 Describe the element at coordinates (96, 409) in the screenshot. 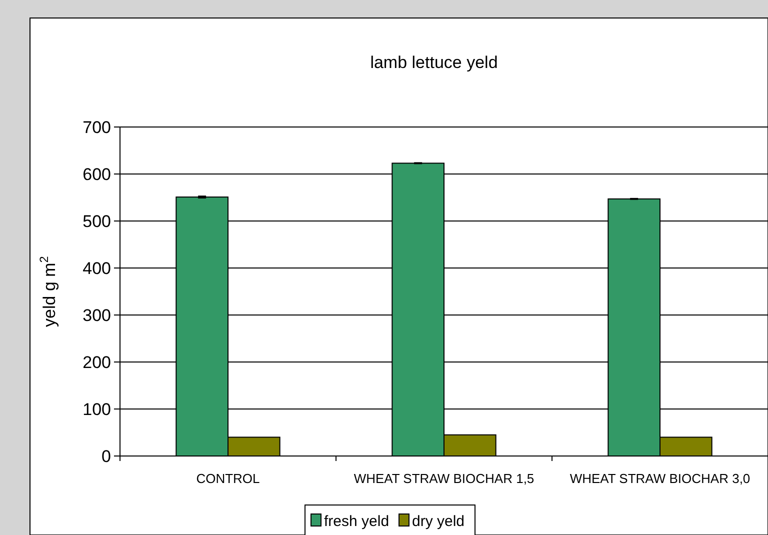

I see `y-tick-label: 100` at that location.